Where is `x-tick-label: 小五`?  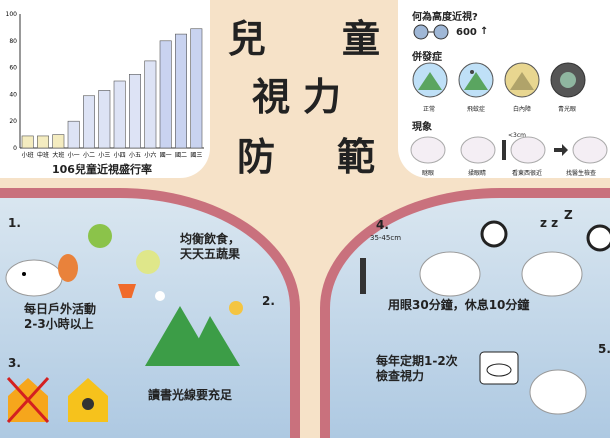
x-tick-label: 小五 is located at coordinates (135, 155).